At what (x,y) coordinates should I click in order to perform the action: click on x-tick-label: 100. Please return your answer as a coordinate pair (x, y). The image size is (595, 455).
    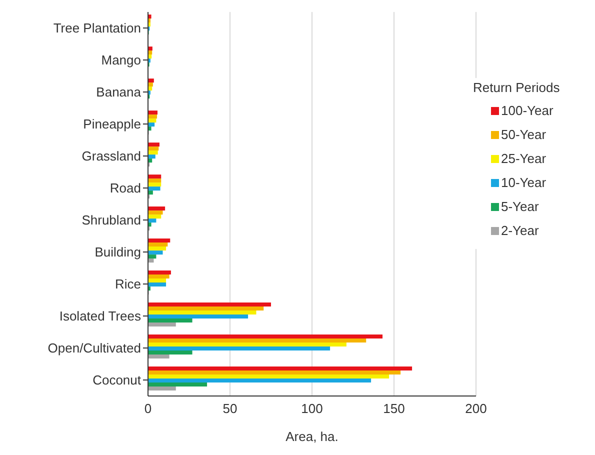
    Looking at the image, I should click on (312, 408).